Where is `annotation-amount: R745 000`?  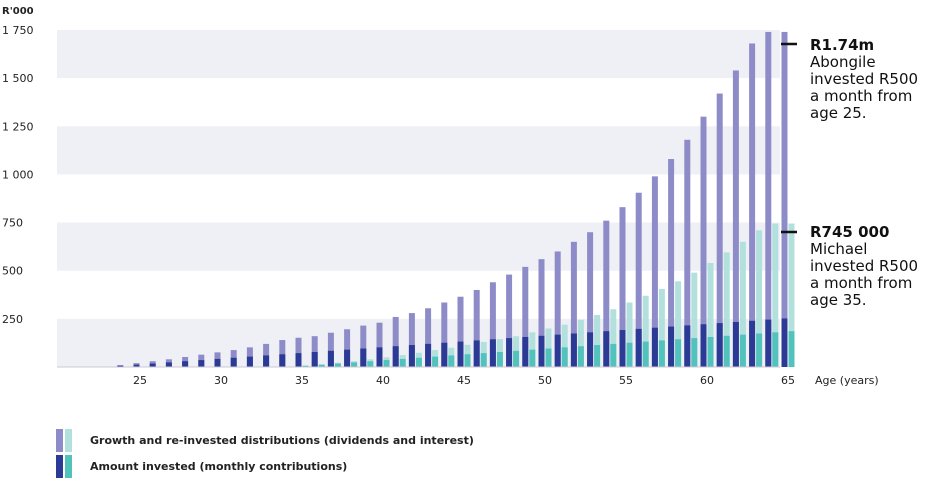
annotation-amount: R745 000 is located at coordinates (850, 232).